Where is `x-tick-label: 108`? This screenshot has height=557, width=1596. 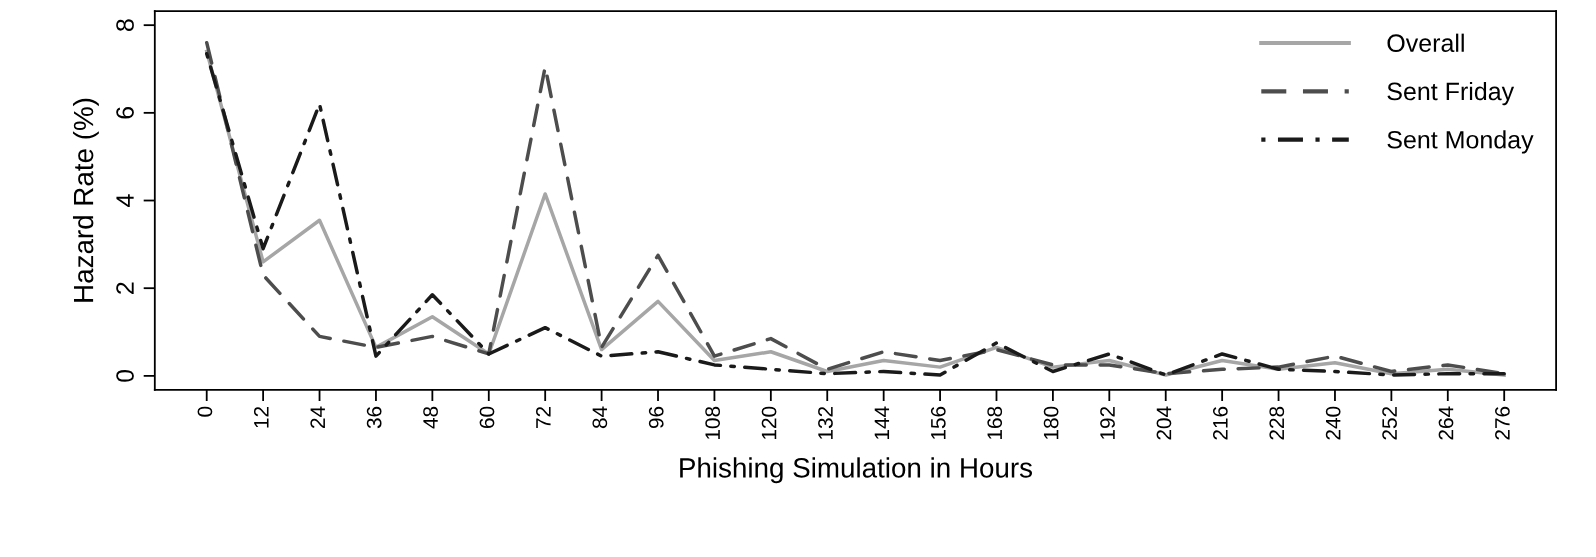
x-tick-label: 108 is located at coordinates (713, 423).